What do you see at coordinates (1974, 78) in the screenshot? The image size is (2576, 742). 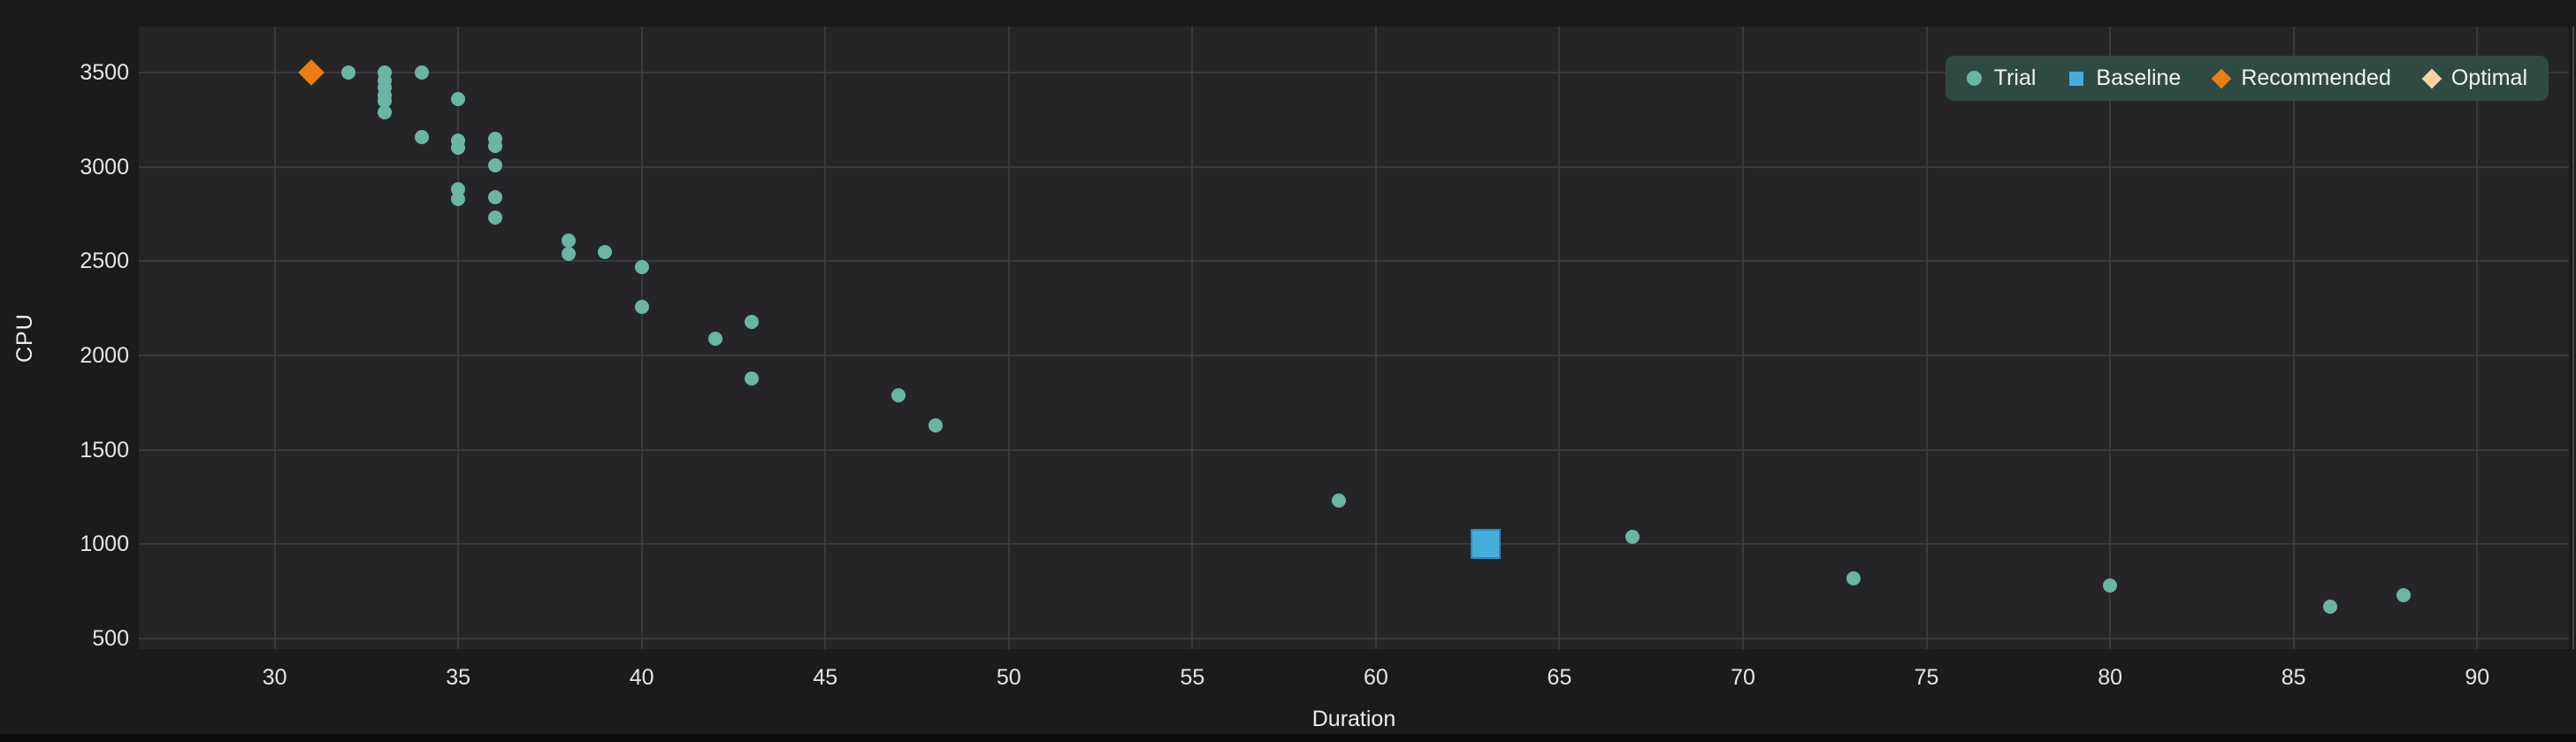 I see `trial-circle-icon` at bounding box center [1974, 78].